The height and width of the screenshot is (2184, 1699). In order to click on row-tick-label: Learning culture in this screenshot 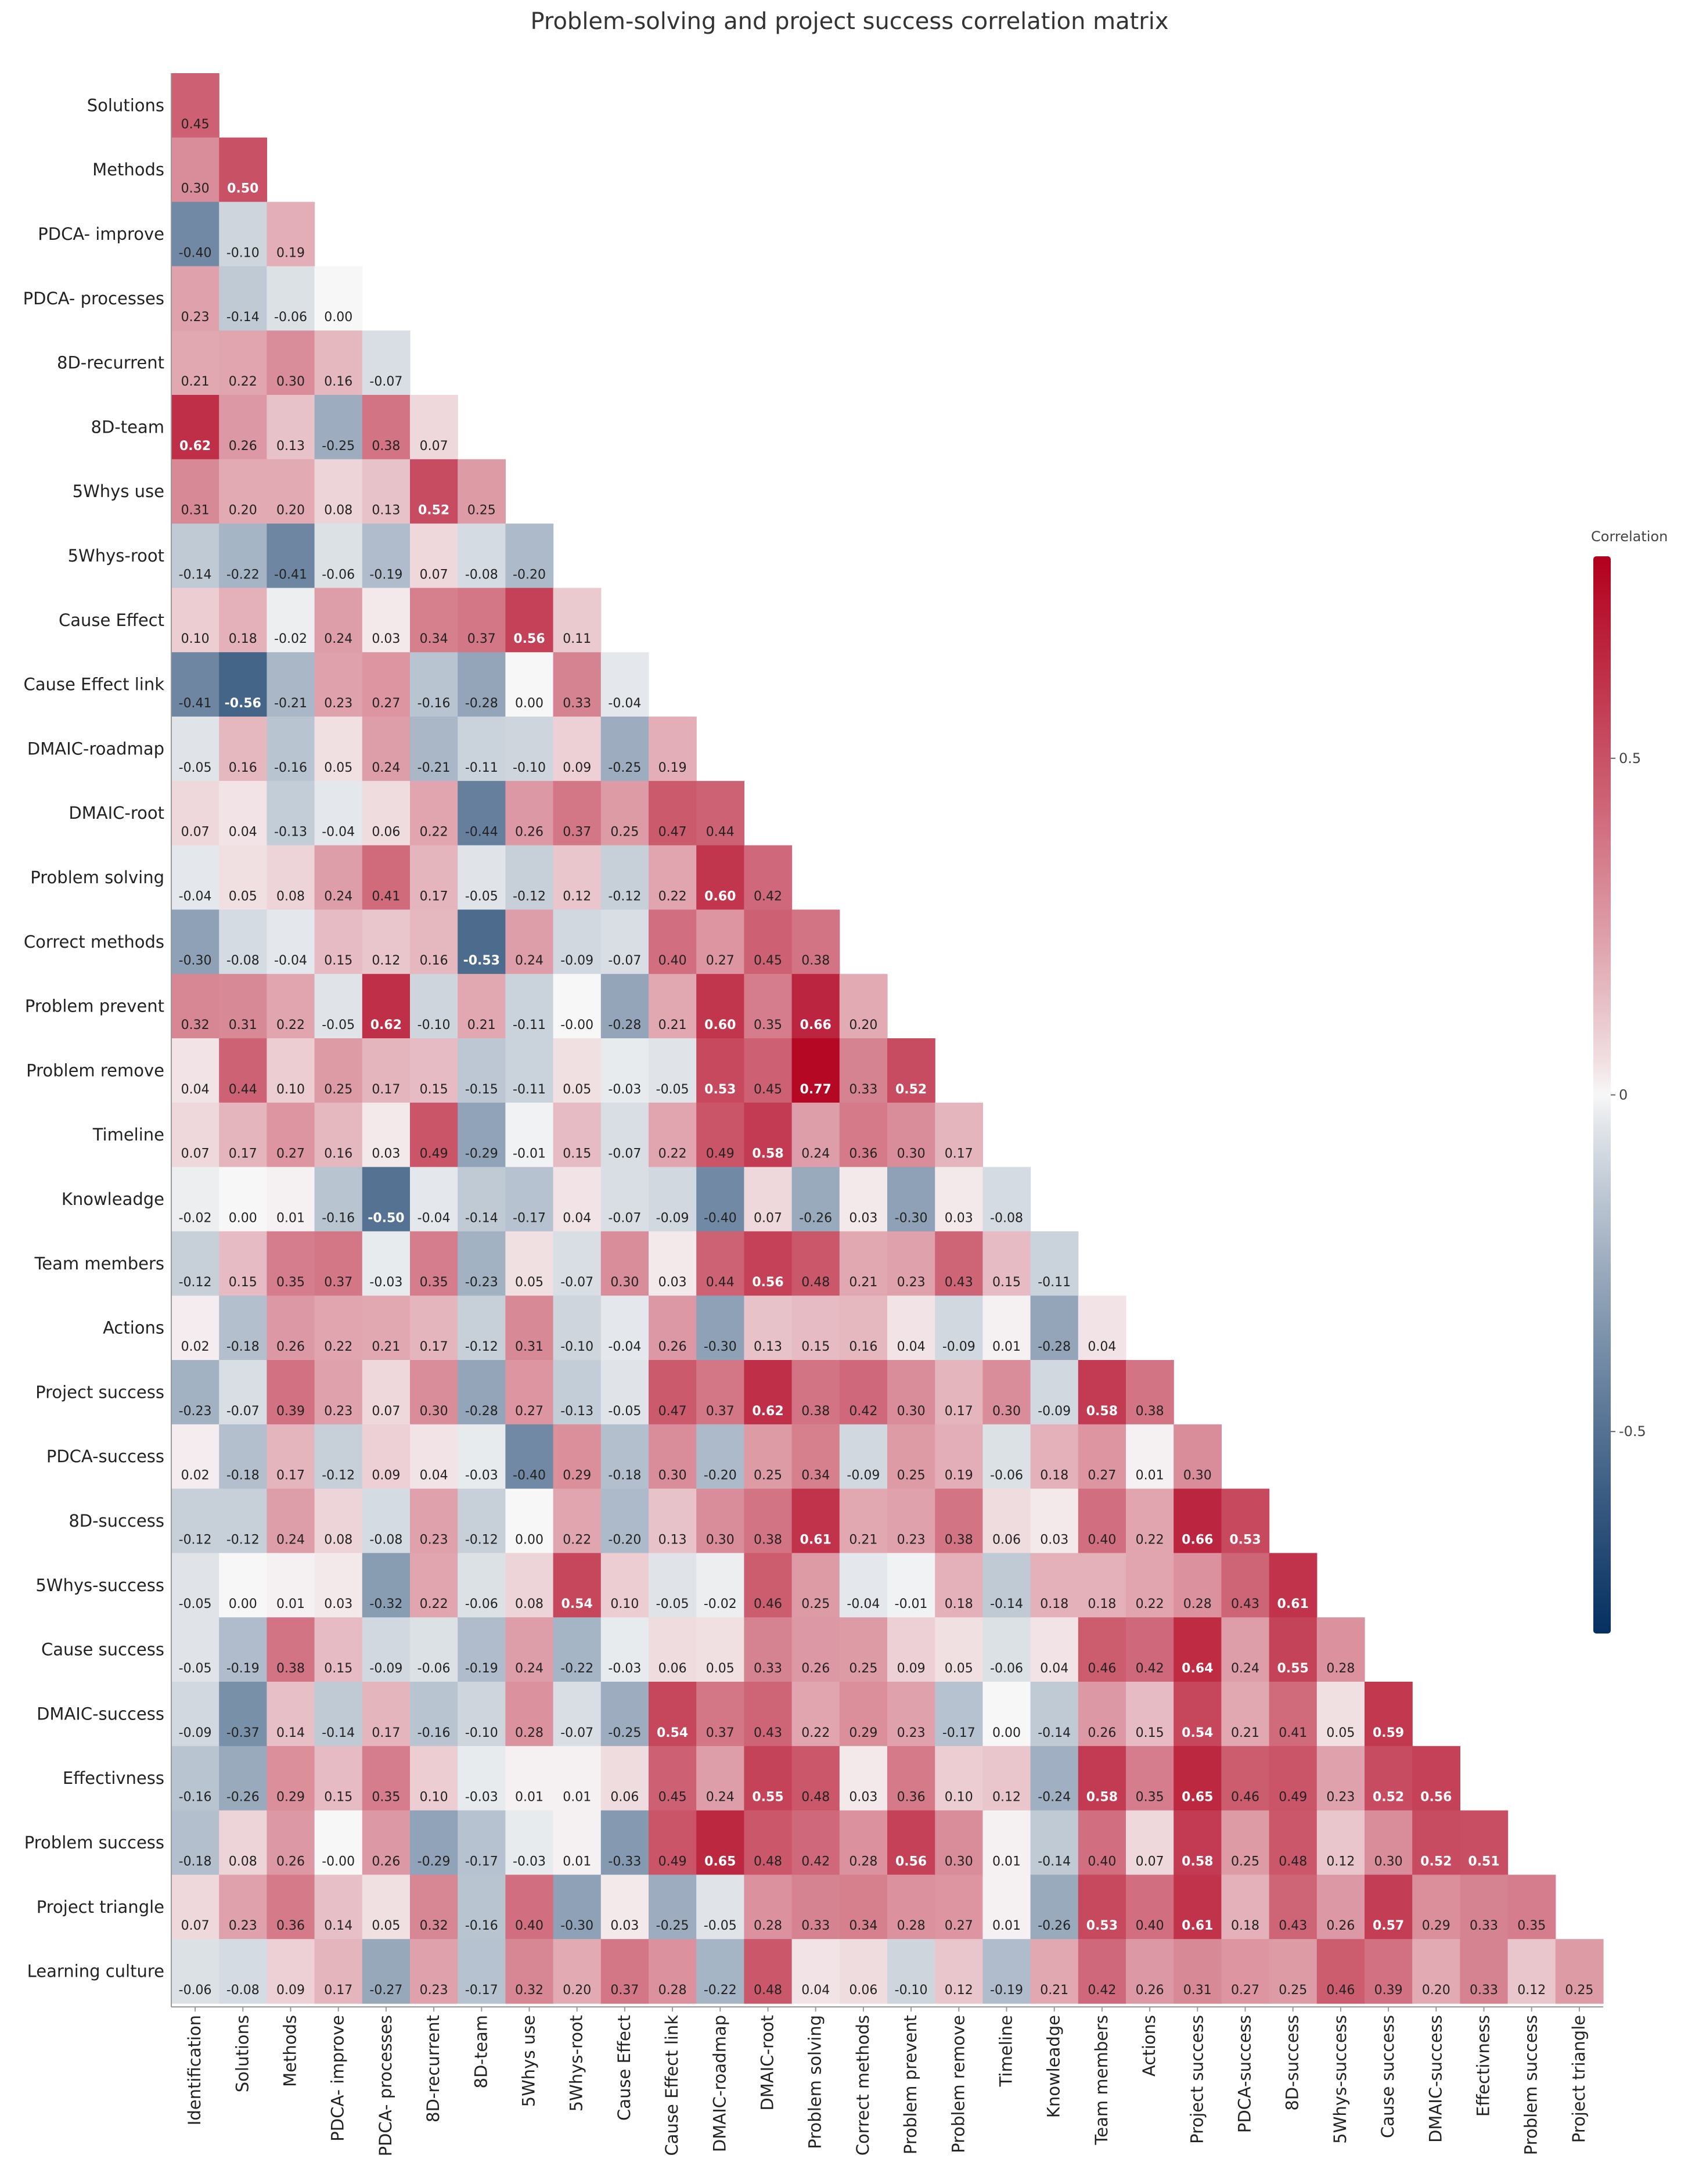, I will do `click(95, 1971)`.